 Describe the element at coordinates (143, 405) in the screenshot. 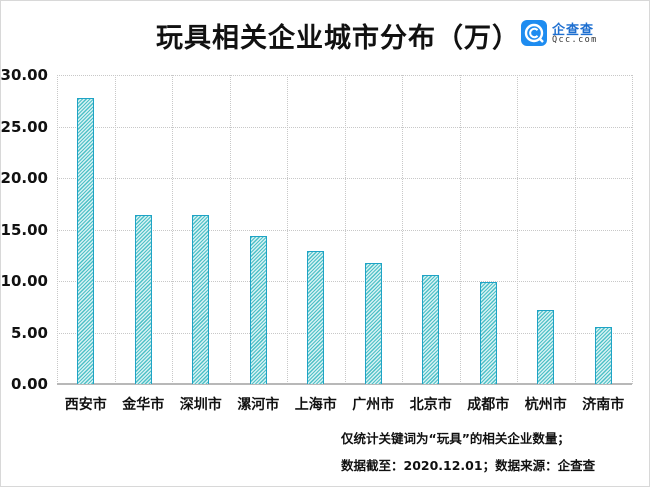

I see `x-tick-label: 金华市` at that location.